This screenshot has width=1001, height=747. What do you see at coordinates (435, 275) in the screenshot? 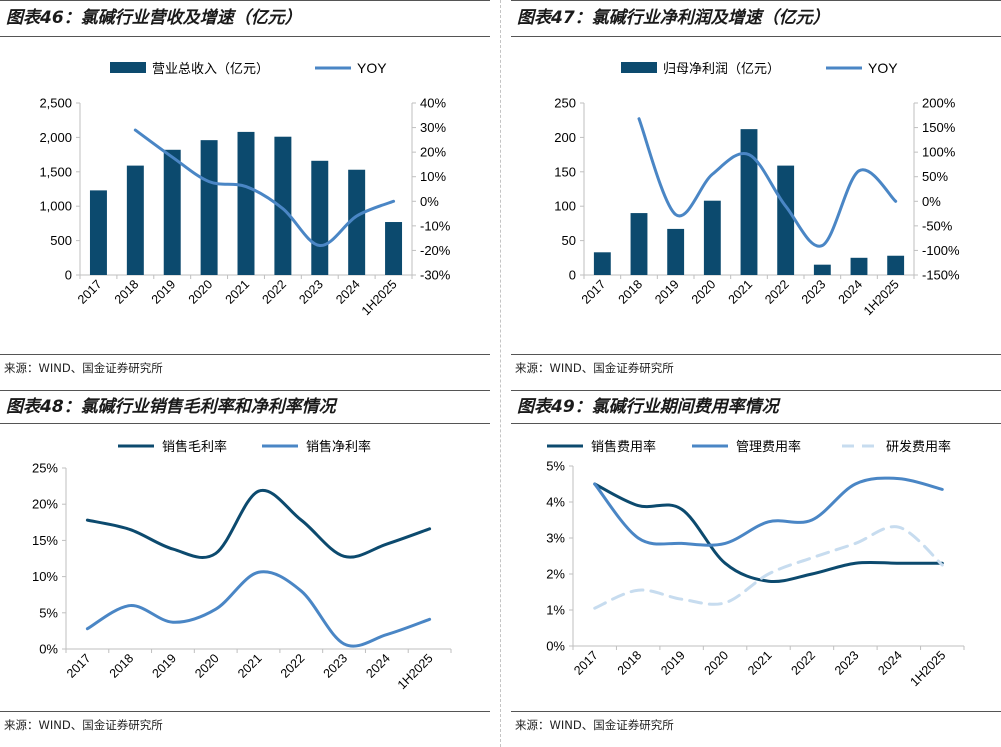
I see `y-tick-label-right: -30%` at bounding box center [435, 275].